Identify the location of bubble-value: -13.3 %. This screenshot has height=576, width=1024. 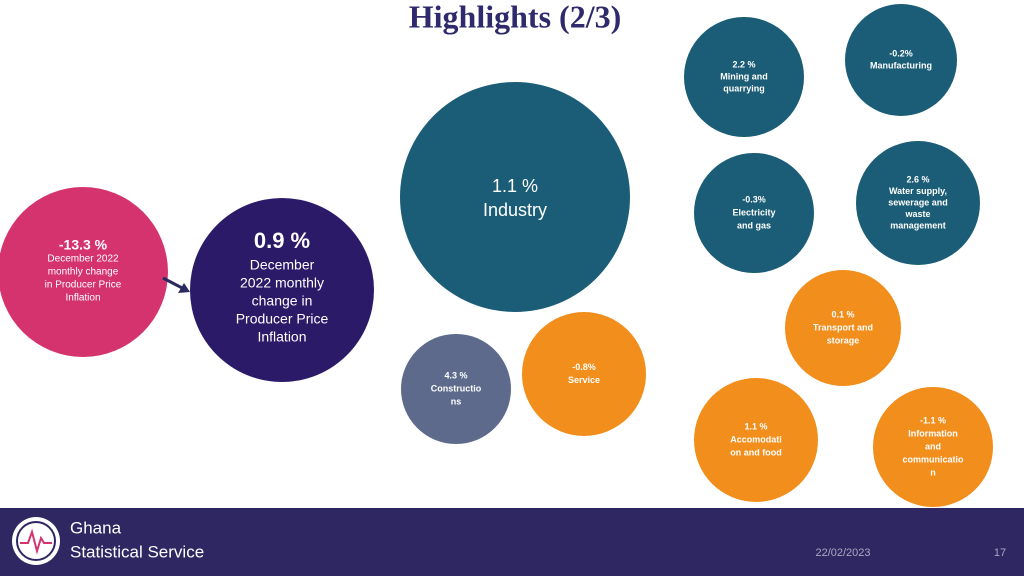
(83, 245).